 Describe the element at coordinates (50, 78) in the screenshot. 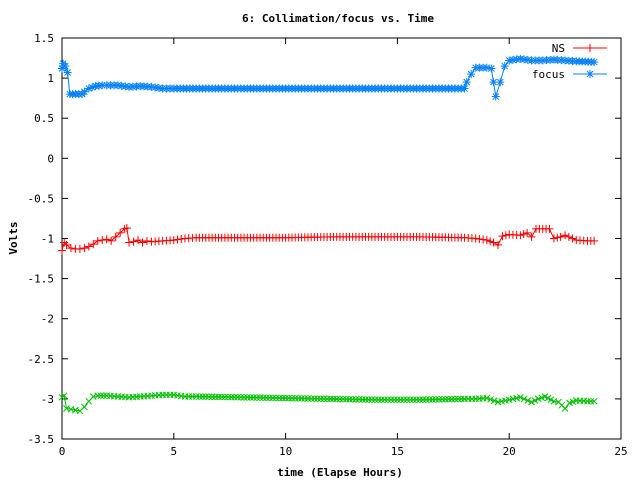

I see `y-tick-label: 1` at that location.